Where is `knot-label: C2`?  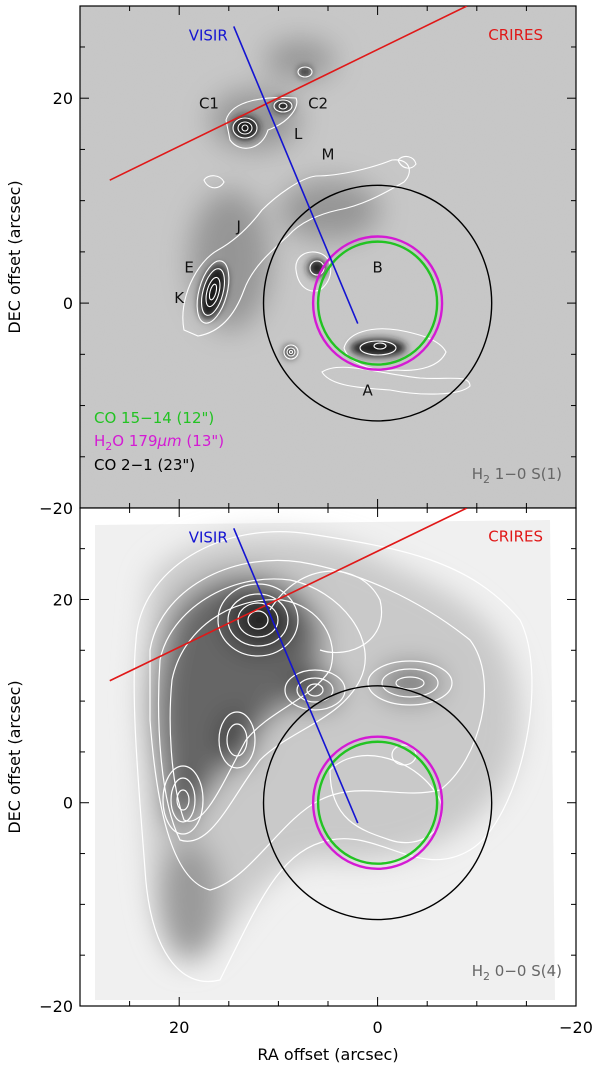 knot-label: C2 is located at coordinates (318, 103).